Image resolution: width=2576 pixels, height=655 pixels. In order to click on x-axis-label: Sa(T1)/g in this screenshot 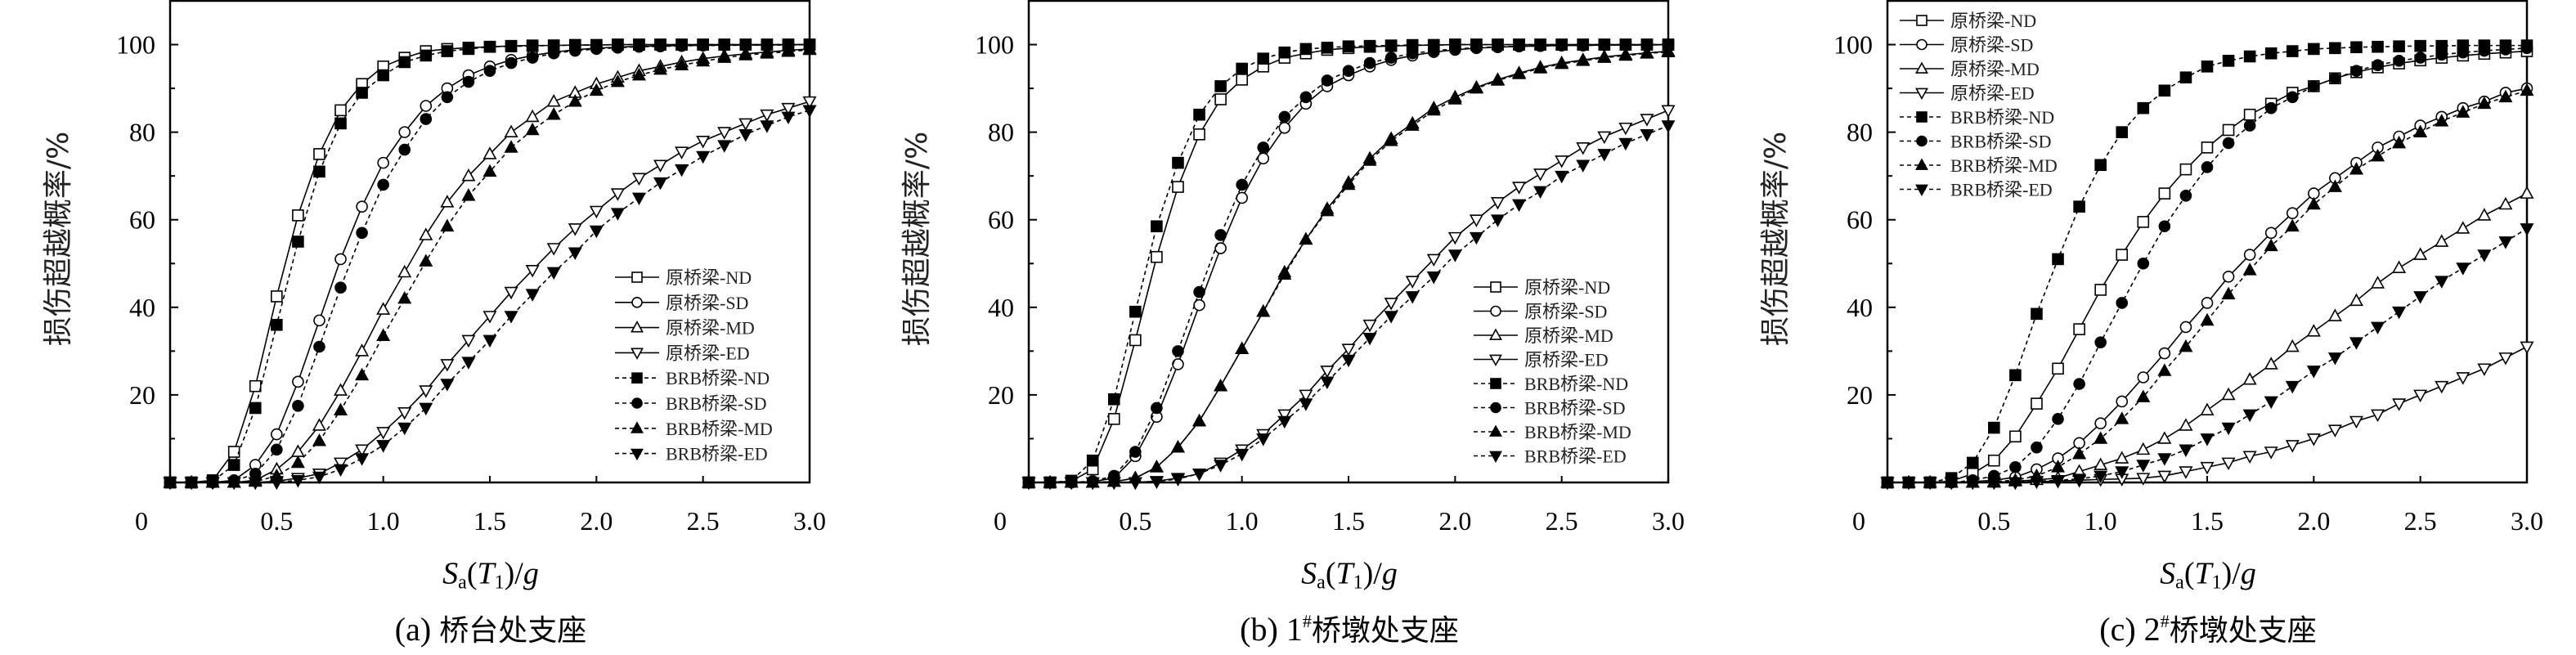, I will do `click(2208, 575)`.